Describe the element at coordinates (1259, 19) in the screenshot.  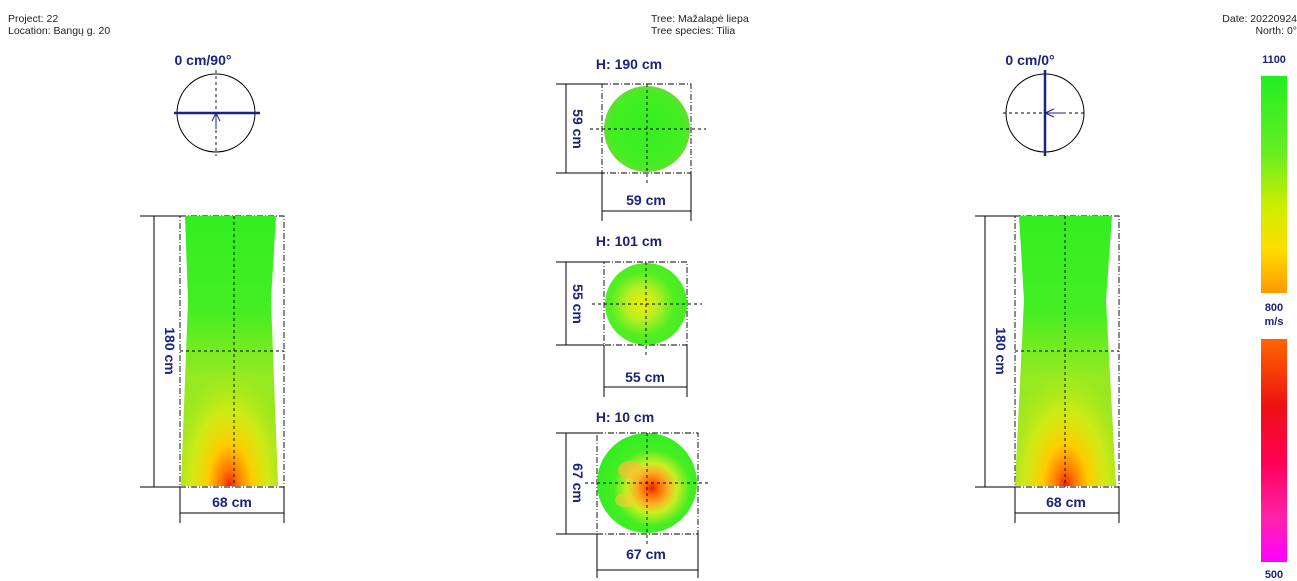
I see `date-label: Date: 20220924` at that location.